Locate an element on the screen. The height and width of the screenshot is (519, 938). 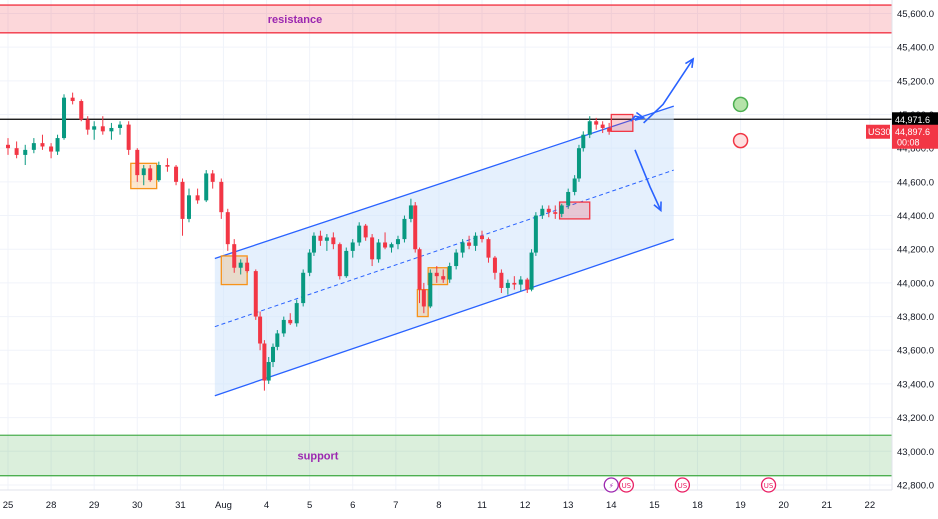
symbol-tag is located at coordinates (878, 131).